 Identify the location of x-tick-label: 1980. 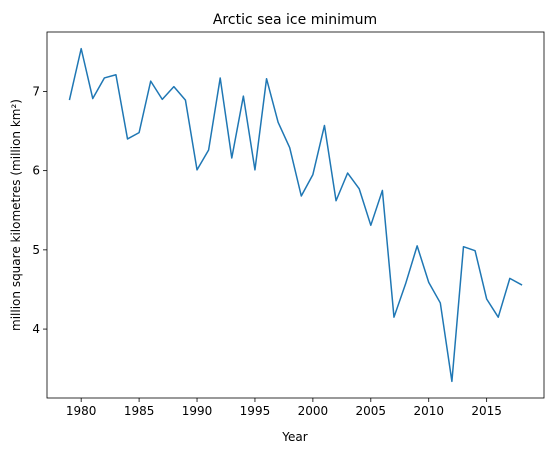
(81, 411).